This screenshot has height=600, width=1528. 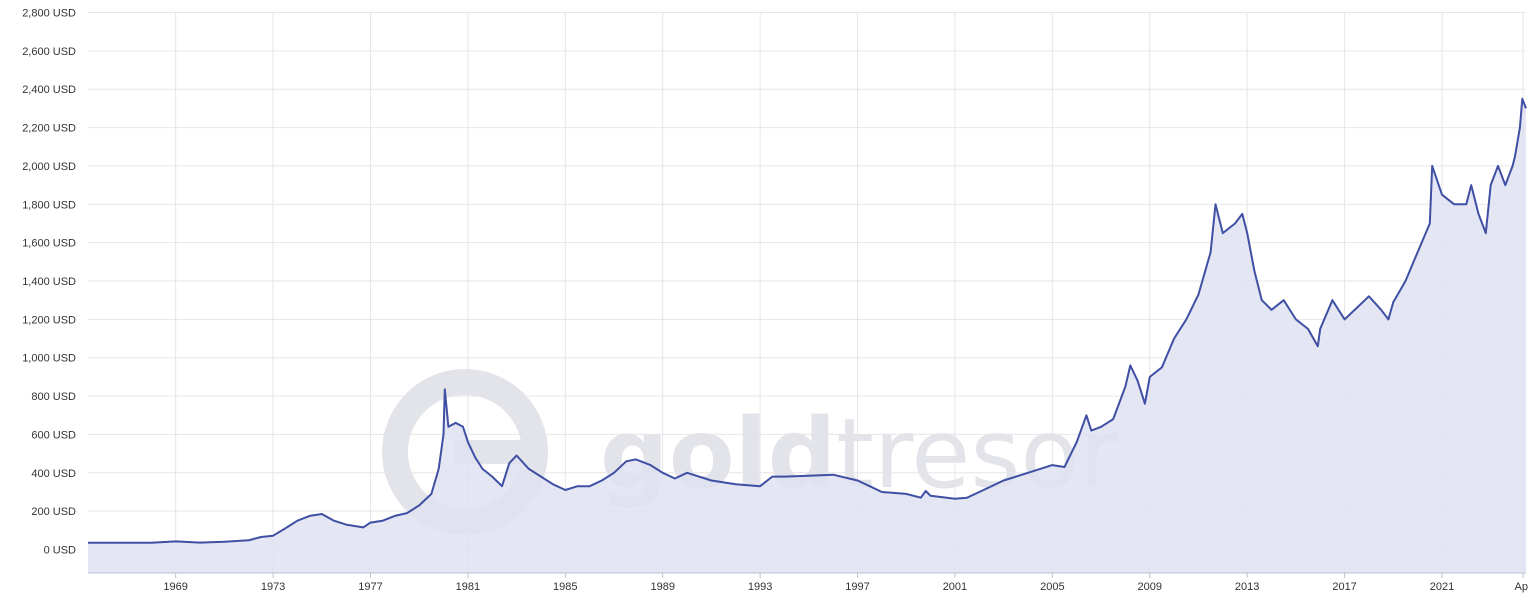 I want to click on x-tick-label: Apr, so click(x=1521, y=587).